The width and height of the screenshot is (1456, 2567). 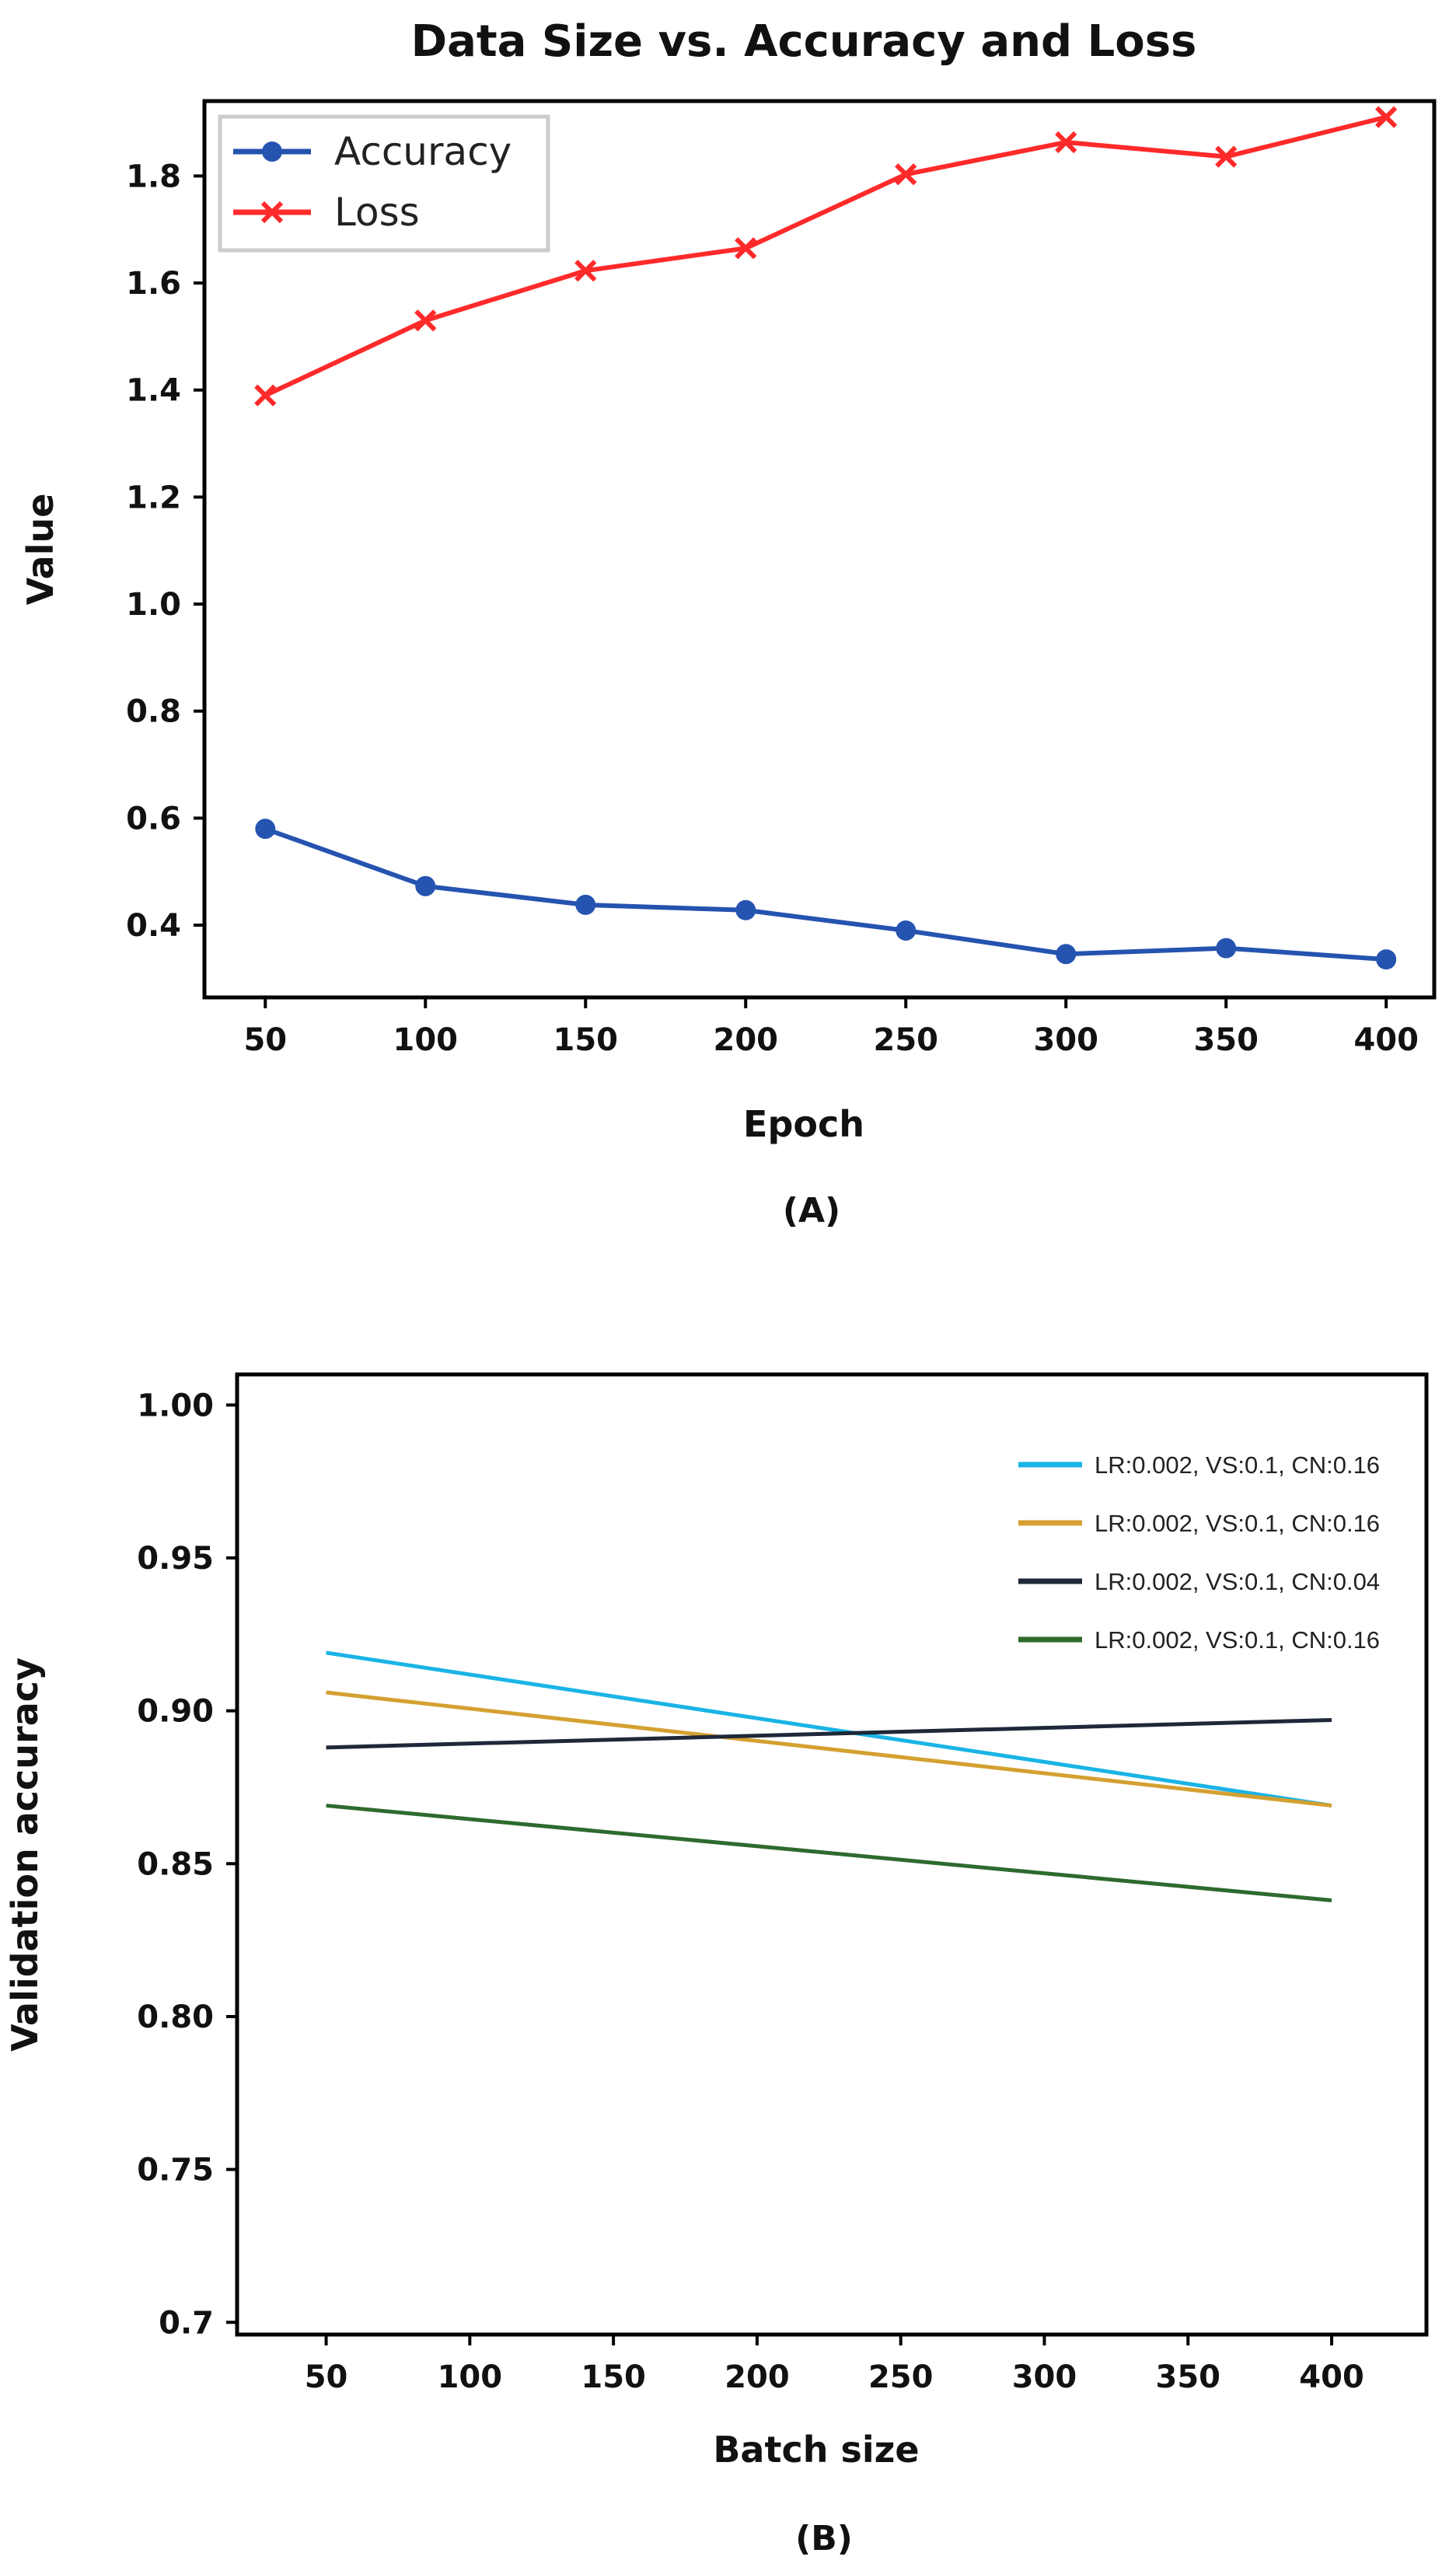 What do you see at coordinates (25, 1855) in the screenshot?
I see `y-axis-label: Validation accuracy` at bounding box center [25, 1855].